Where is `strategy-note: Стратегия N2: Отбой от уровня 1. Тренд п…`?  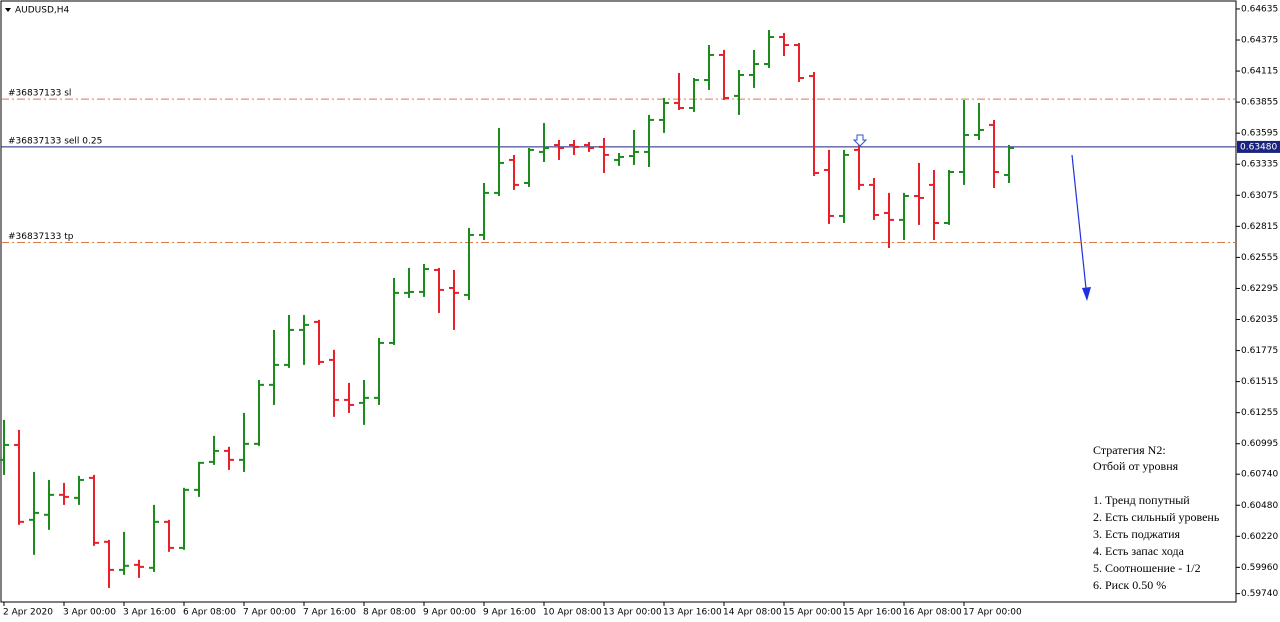
strategy-note: Стратегия N2: Отбой от уровня 1. Тренд п… is located at coordinates (1156, 517).